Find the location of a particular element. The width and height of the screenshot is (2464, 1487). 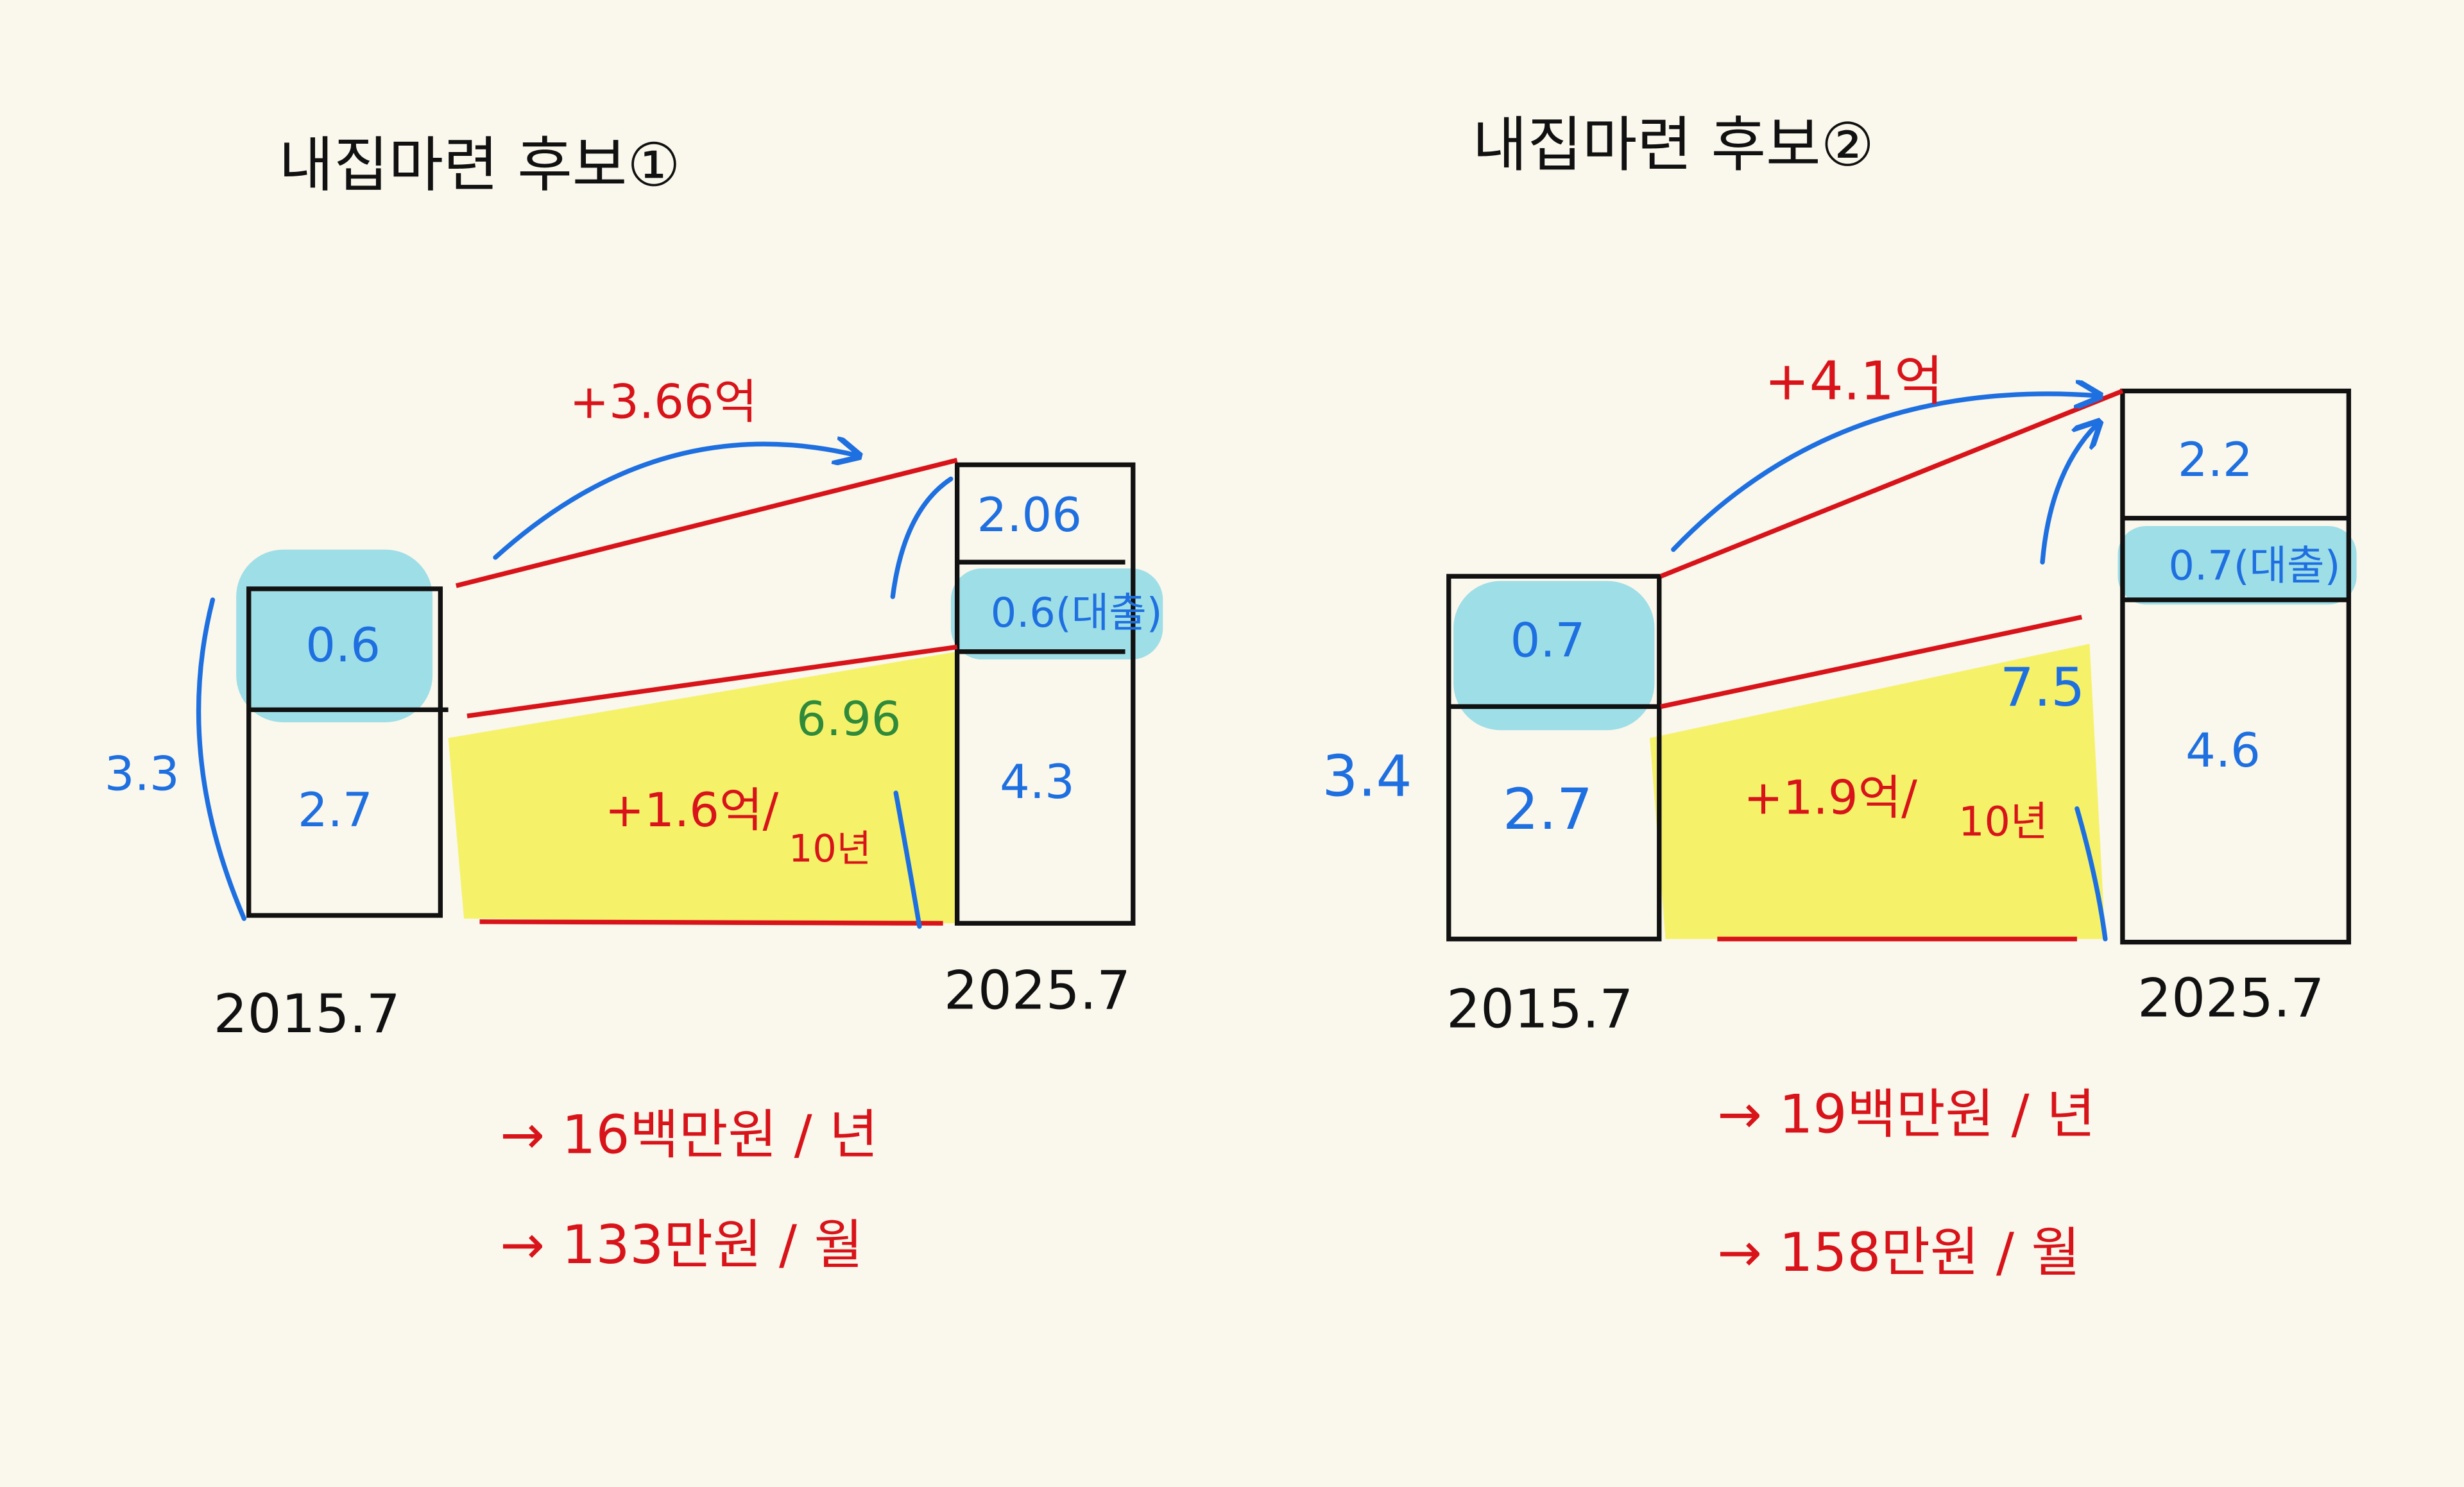

label: 0.7 is located at coordinates (1548, 641).